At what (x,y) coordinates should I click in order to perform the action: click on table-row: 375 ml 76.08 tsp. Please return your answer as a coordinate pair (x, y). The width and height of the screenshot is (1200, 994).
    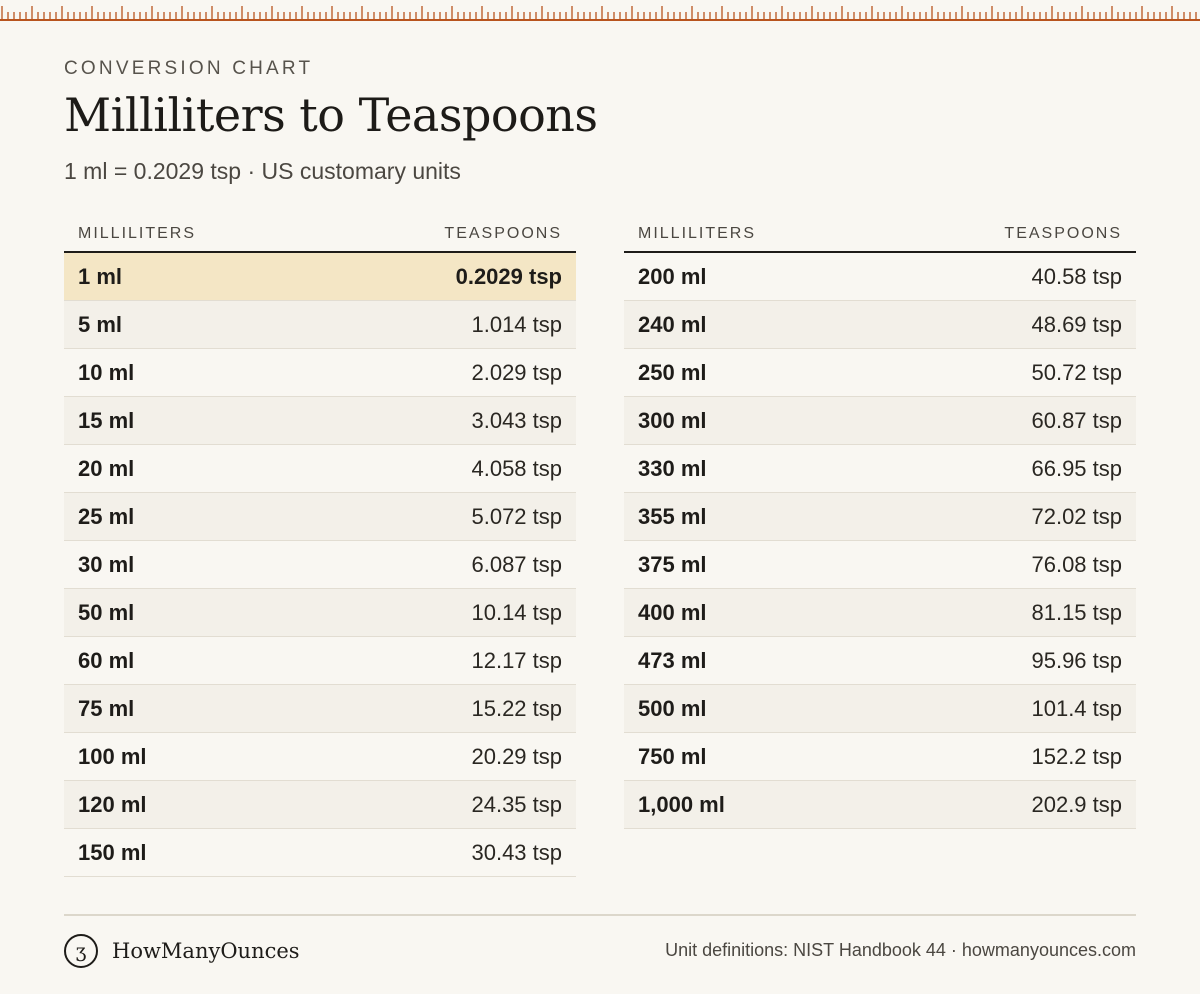
    Looking at the image, I should click on (880, 565).